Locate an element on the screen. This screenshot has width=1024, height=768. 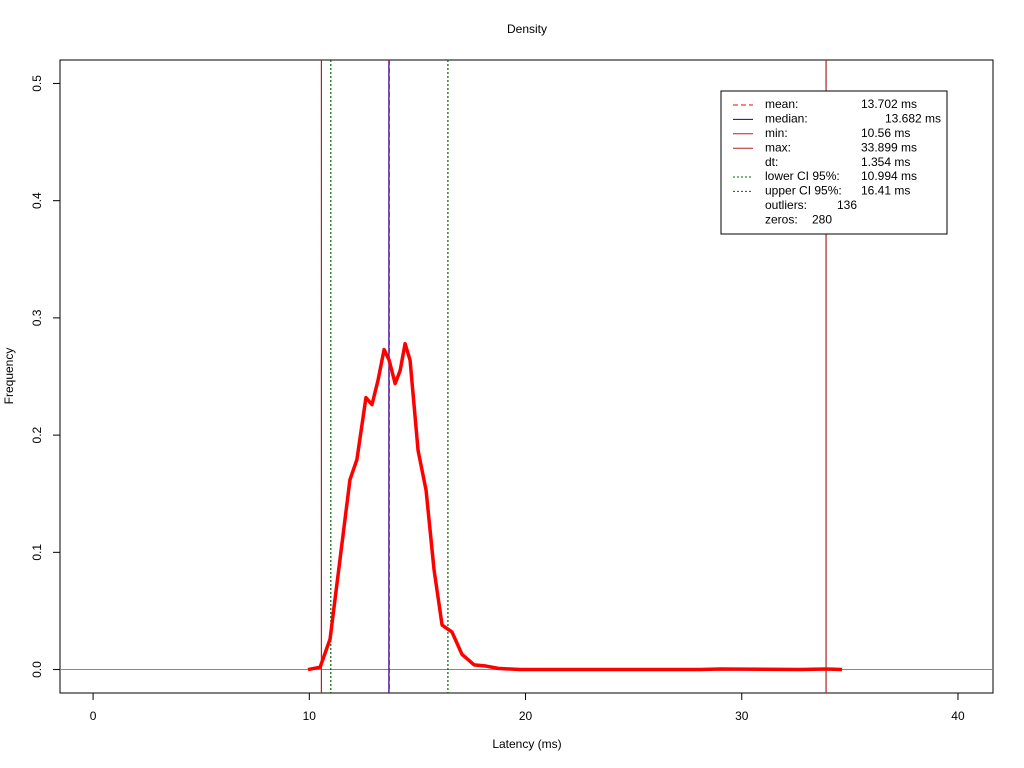
y-tick-label: 0.4 is located at coordinates (37, 200).